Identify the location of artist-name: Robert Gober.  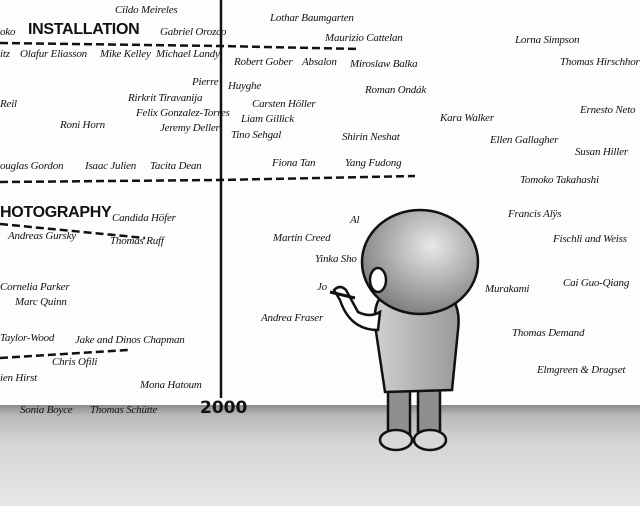
(263, 62).